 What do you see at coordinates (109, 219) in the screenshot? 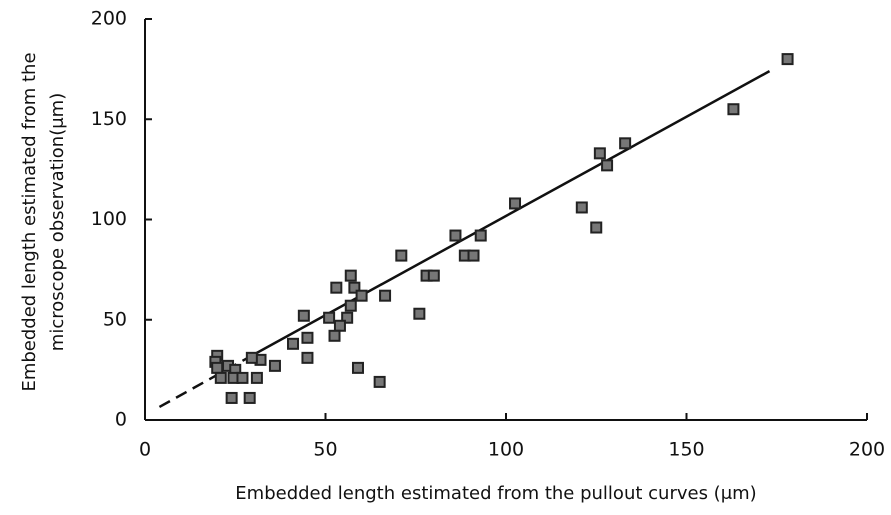
I see `y-tick-label: 100` at bounding box center [109, 219].